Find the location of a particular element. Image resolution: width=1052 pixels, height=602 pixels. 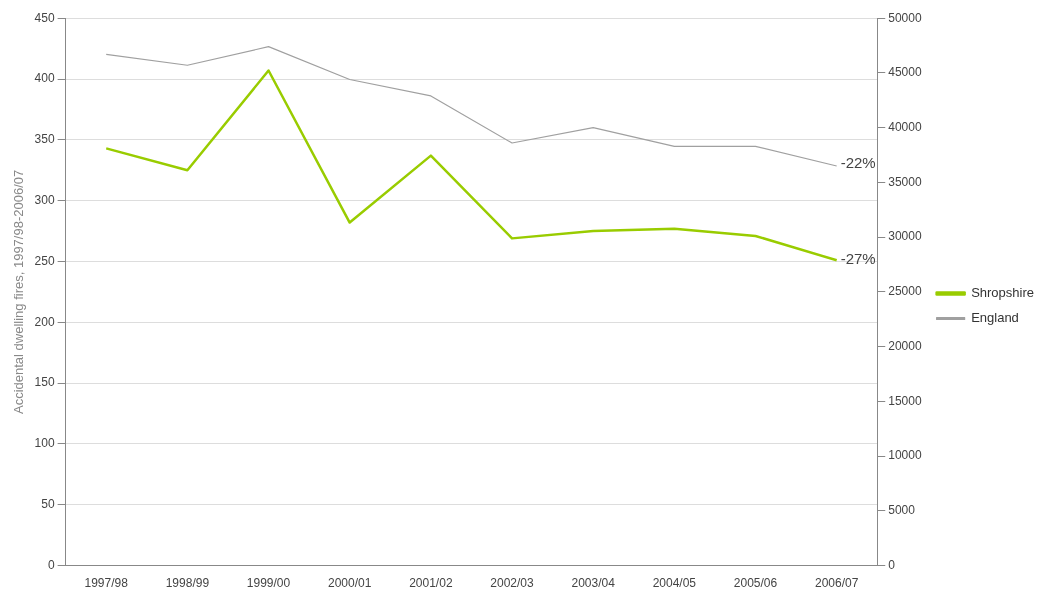

y2-tick-label: 15000 is located at coordinates (905, 400).